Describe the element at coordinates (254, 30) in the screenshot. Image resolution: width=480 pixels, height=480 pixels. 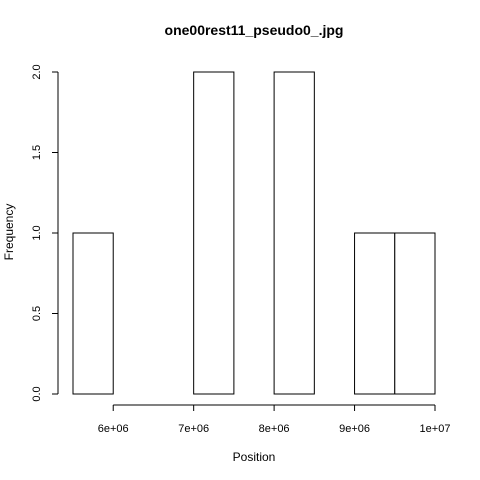
I see `chart-title: one00rest11_pseudo0_.jpg` at that location.